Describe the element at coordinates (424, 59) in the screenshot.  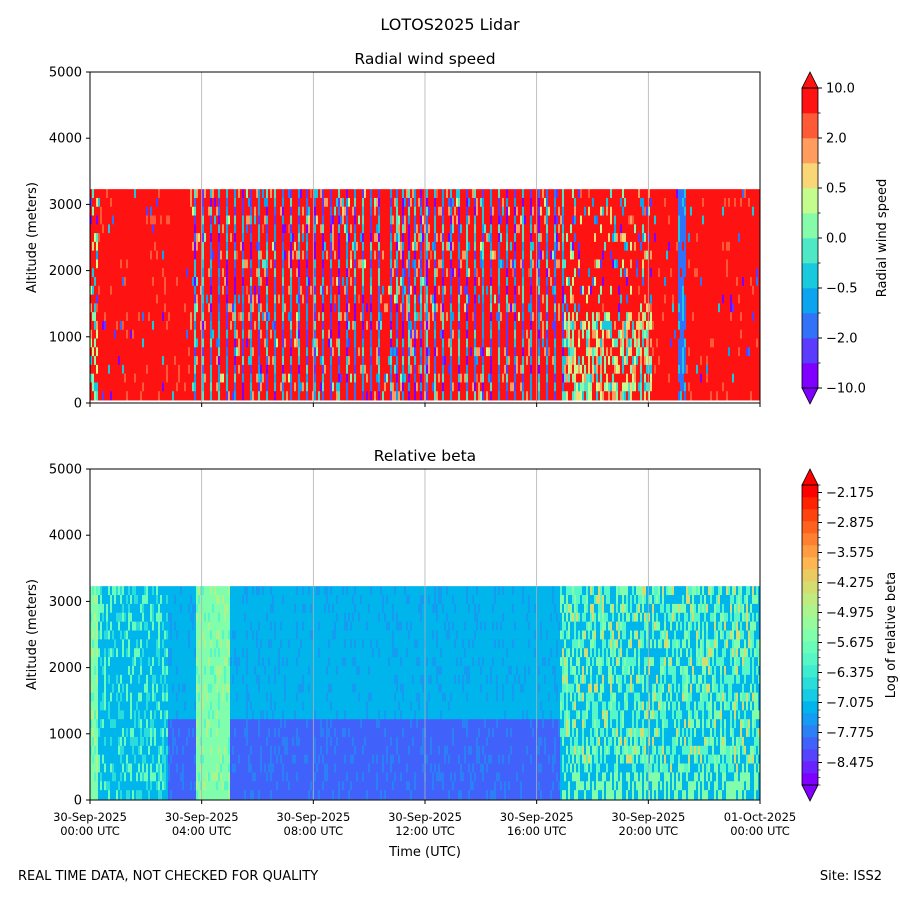
I see `panel-title: Radial wind speed` at that location.